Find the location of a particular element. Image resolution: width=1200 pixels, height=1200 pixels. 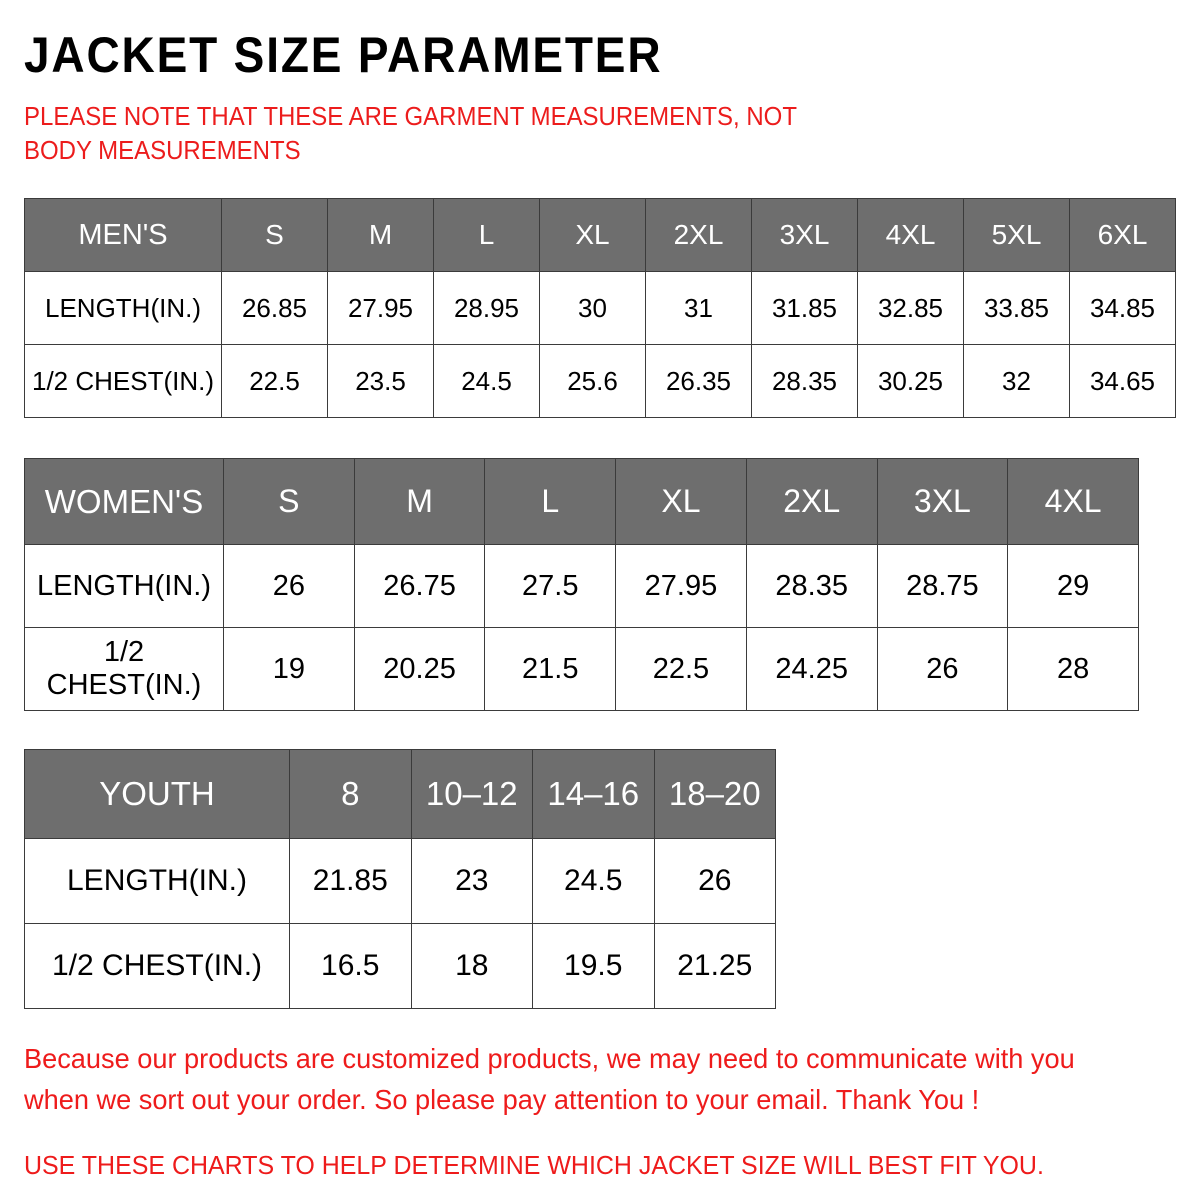

womens-size-header-3: XL is located at coordinates (681, 502).